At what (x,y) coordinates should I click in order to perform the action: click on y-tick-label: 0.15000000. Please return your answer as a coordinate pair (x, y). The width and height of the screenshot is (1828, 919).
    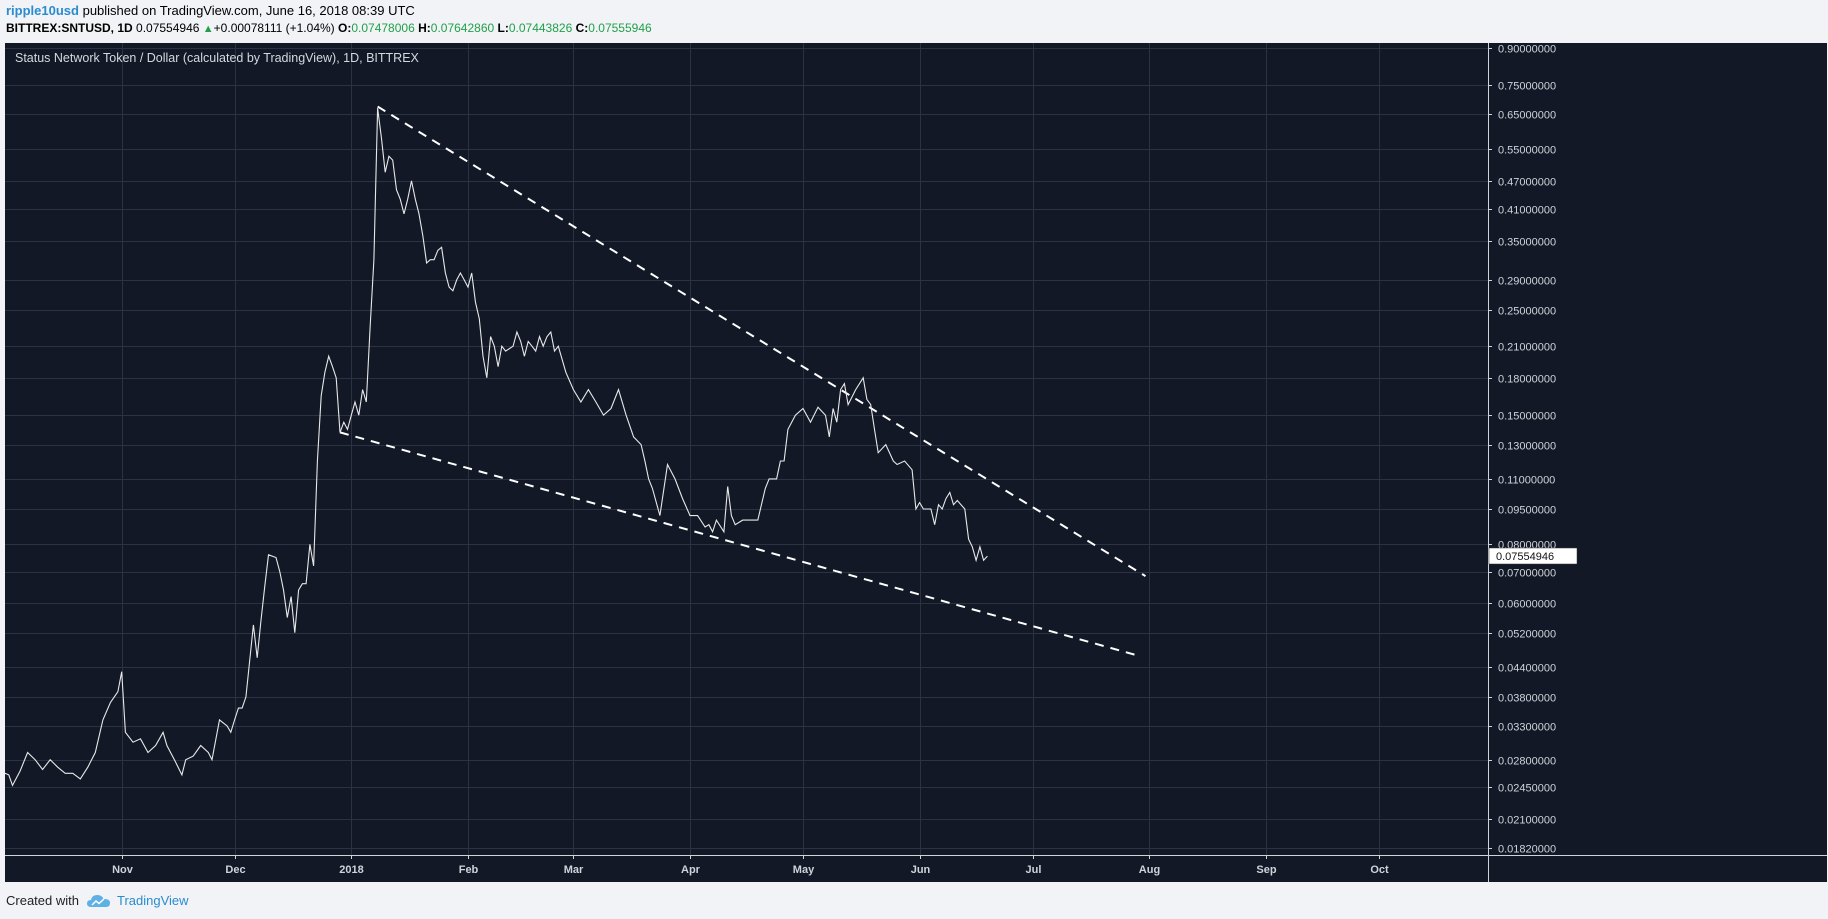
    Looking at the image, I should click on (1527, 417).